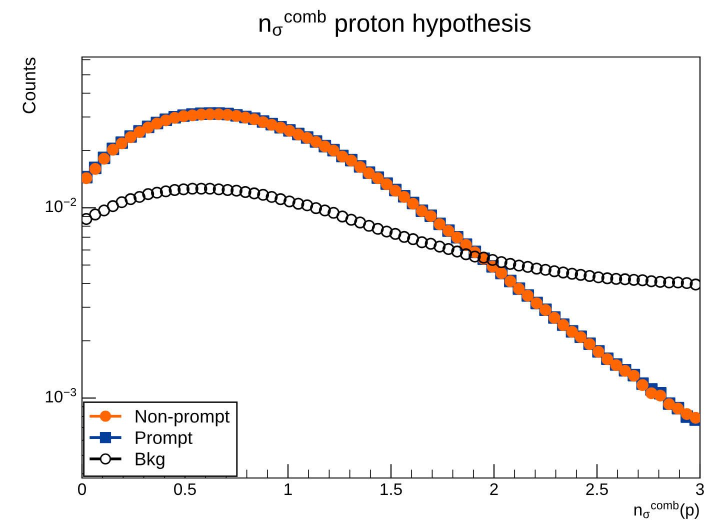 The height and width of the screenshot is (521, 705). I want to click on y-tick-label: 10$^{−2}$, so click(61, 205).